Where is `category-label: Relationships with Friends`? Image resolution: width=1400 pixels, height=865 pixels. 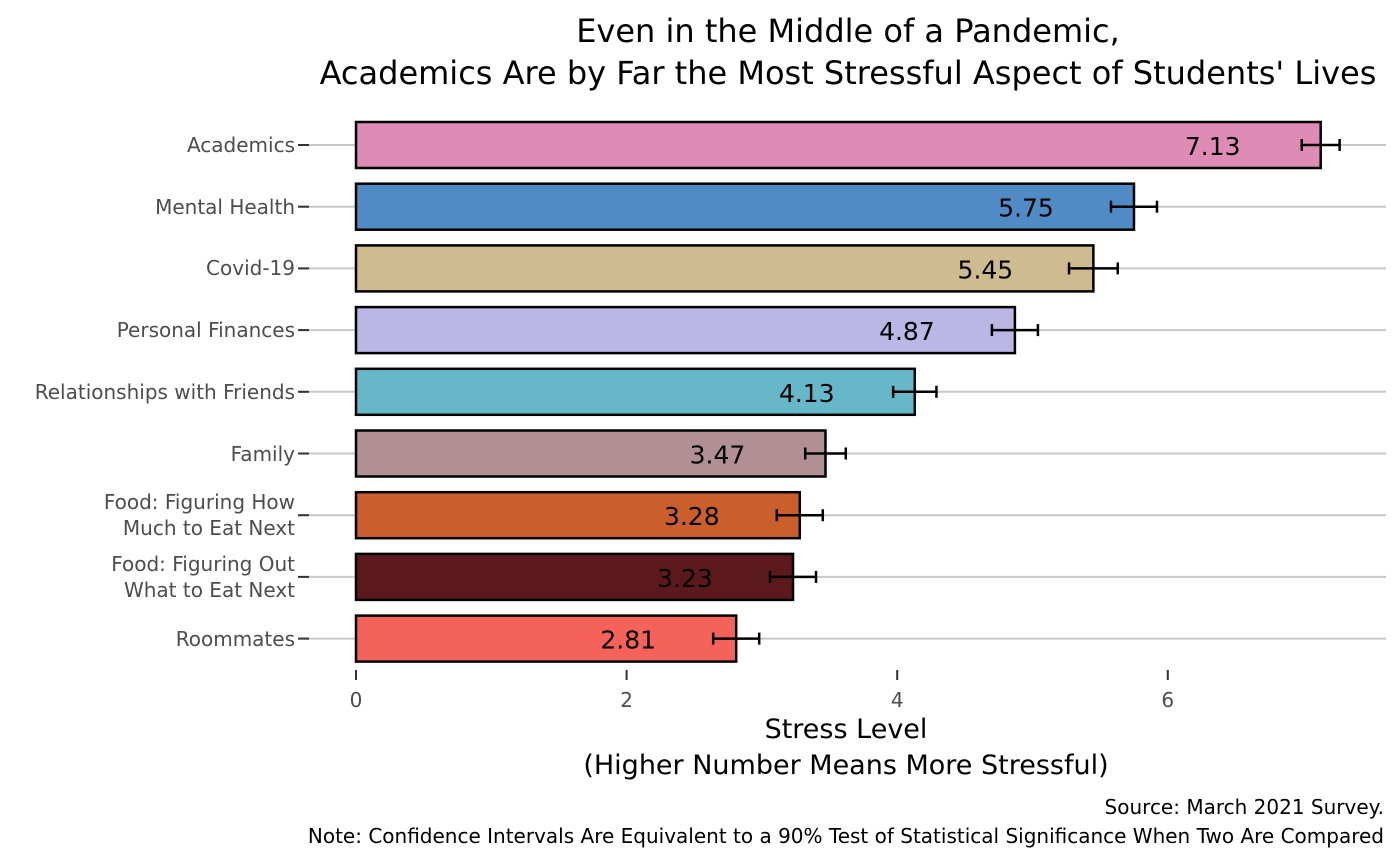 category-label: Relationships with Friends is located at coordinates (165, 392).